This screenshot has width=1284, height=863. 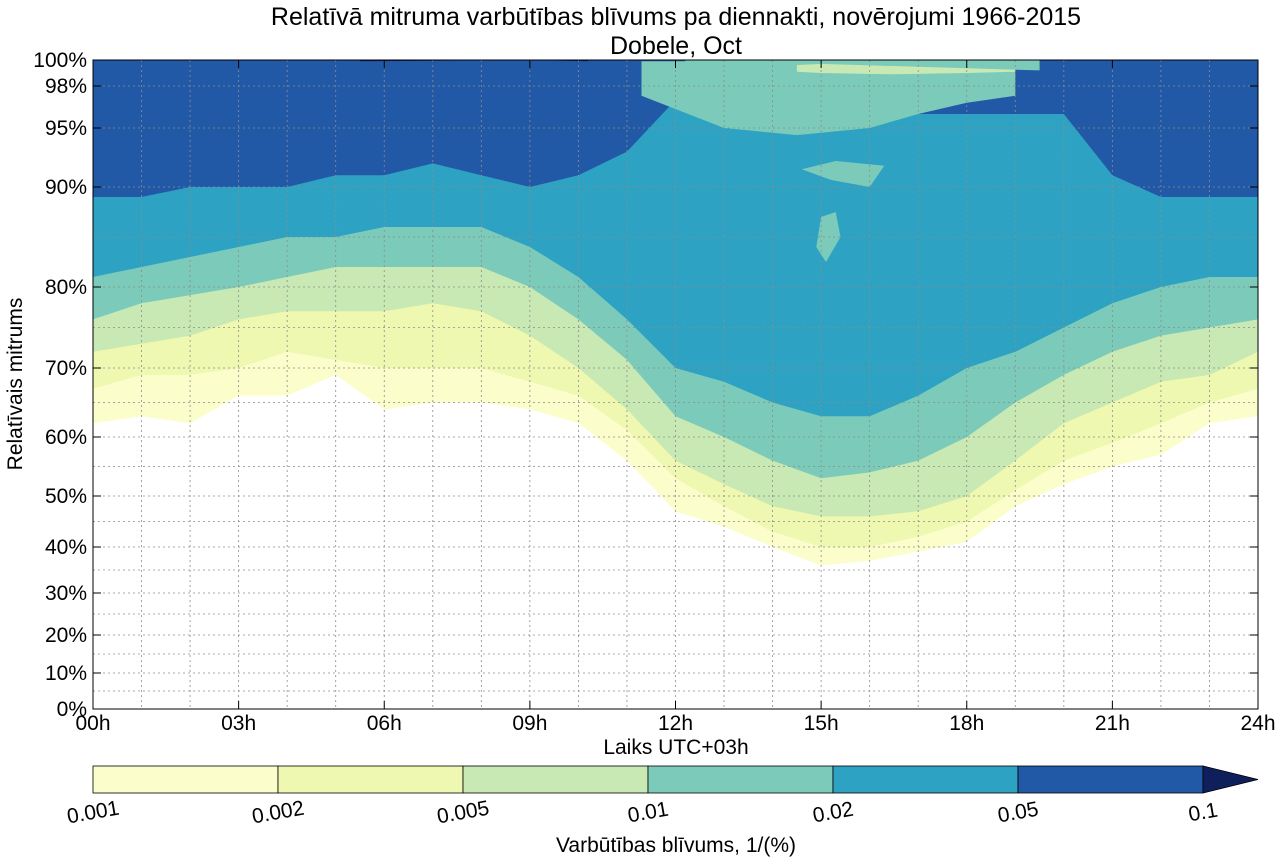 I want to click on x-tick-label: 18h, so click(x=966, y=723).